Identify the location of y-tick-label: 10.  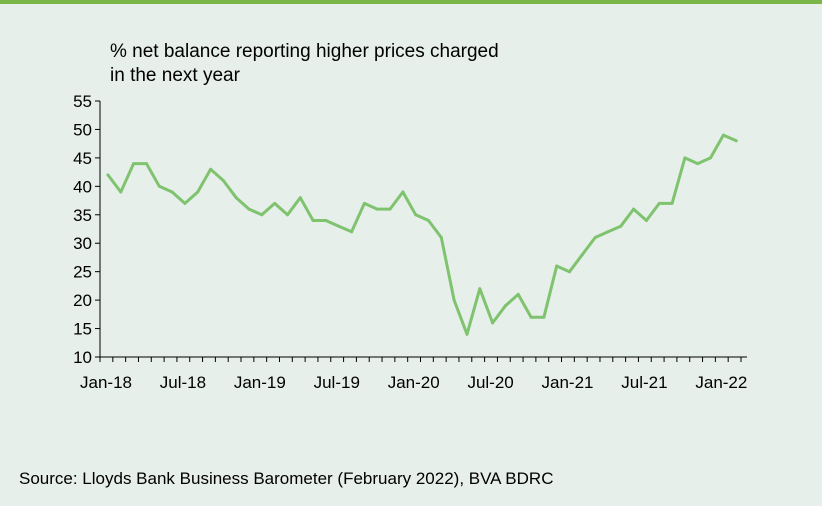
(82, 357).